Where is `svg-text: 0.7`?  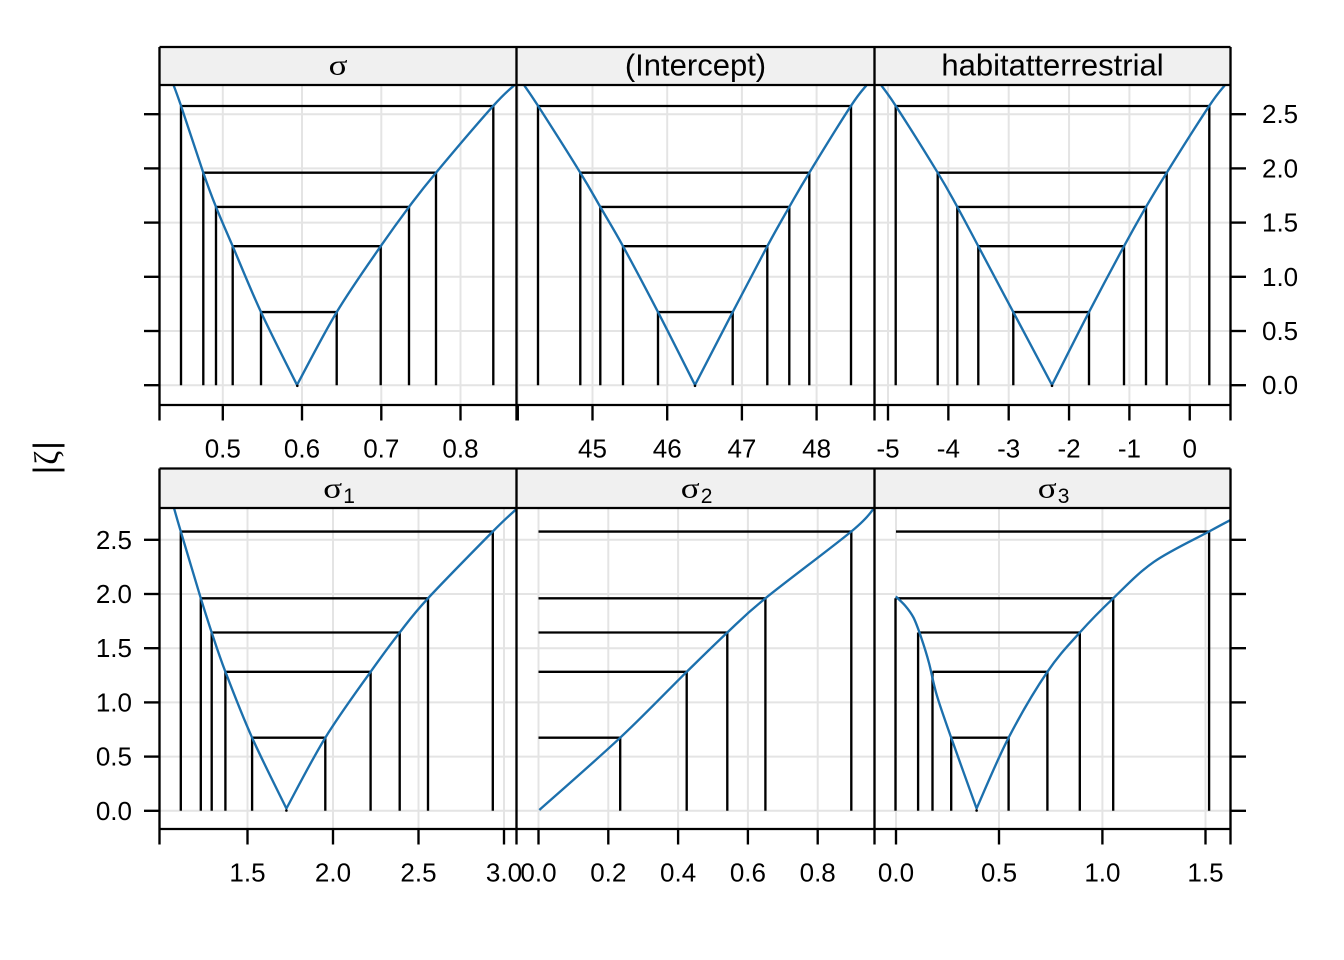
svg-text: 0.7 is located at coordinates (381, 448).